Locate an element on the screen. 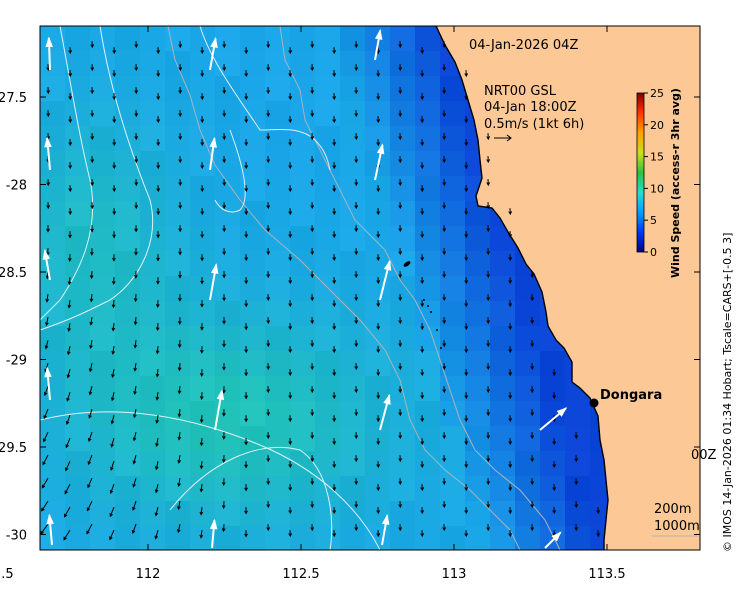  place-label-dongara: Dongara is located at coordinates (631, 395).